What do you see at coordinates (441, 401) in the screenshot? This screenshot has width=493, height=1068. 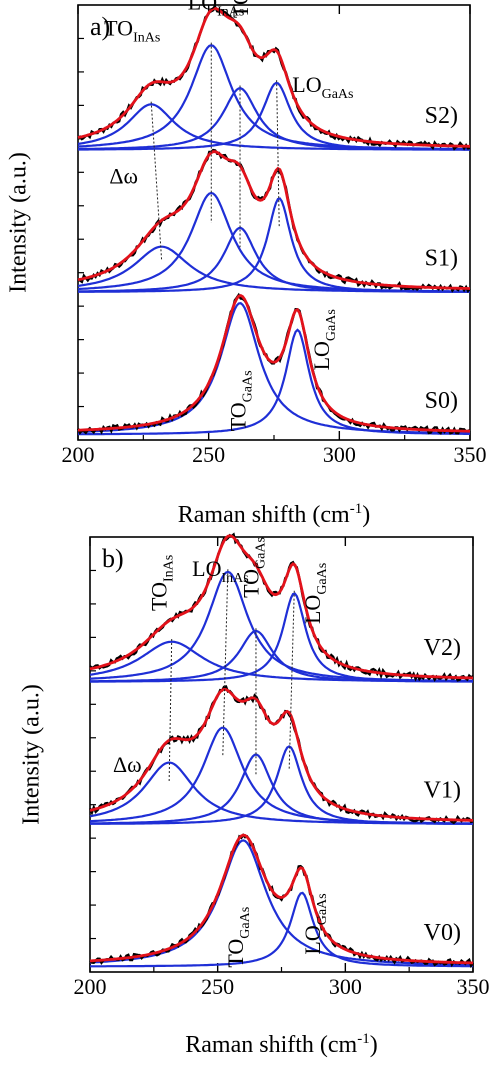 I see `spectrum-label: S0)` at bounding box center [441, 401].